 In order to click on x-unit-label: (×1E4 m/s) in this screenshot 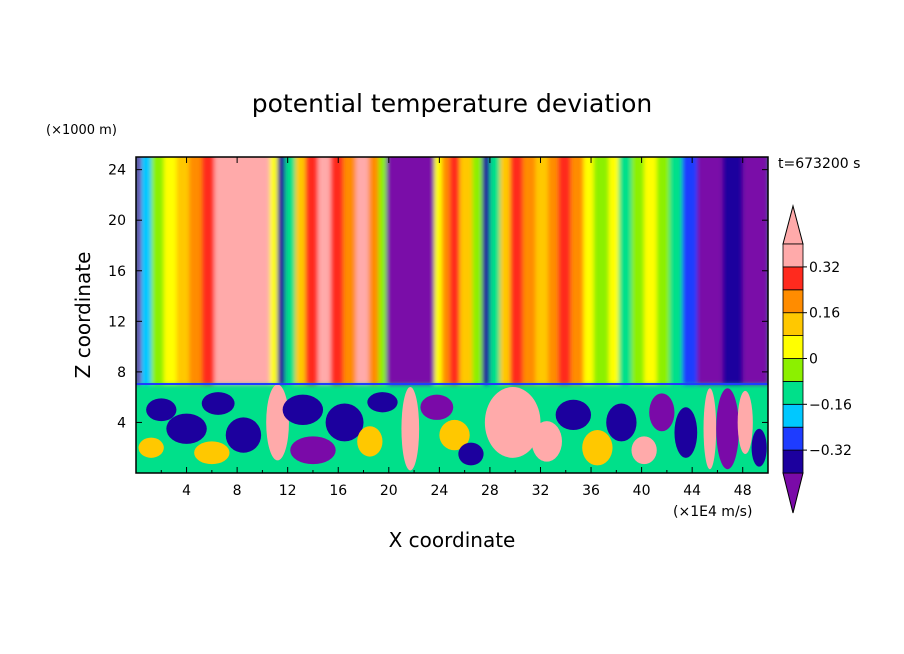, I will do `click(712, 512)`.